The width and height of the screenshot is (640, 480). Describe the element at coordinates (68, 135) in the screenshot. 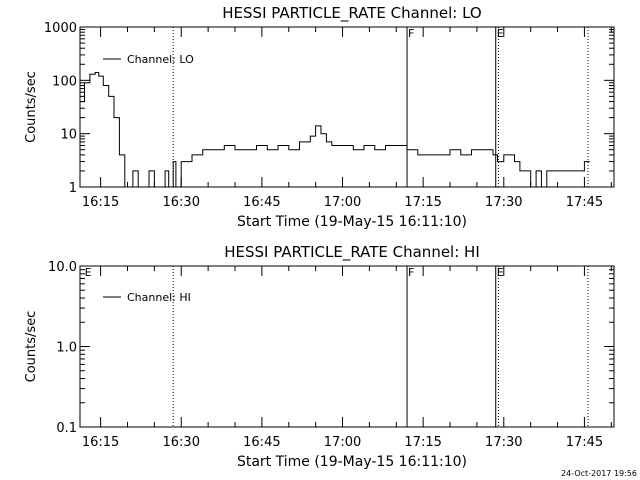

I see `y-tick-label: 10` at that location.